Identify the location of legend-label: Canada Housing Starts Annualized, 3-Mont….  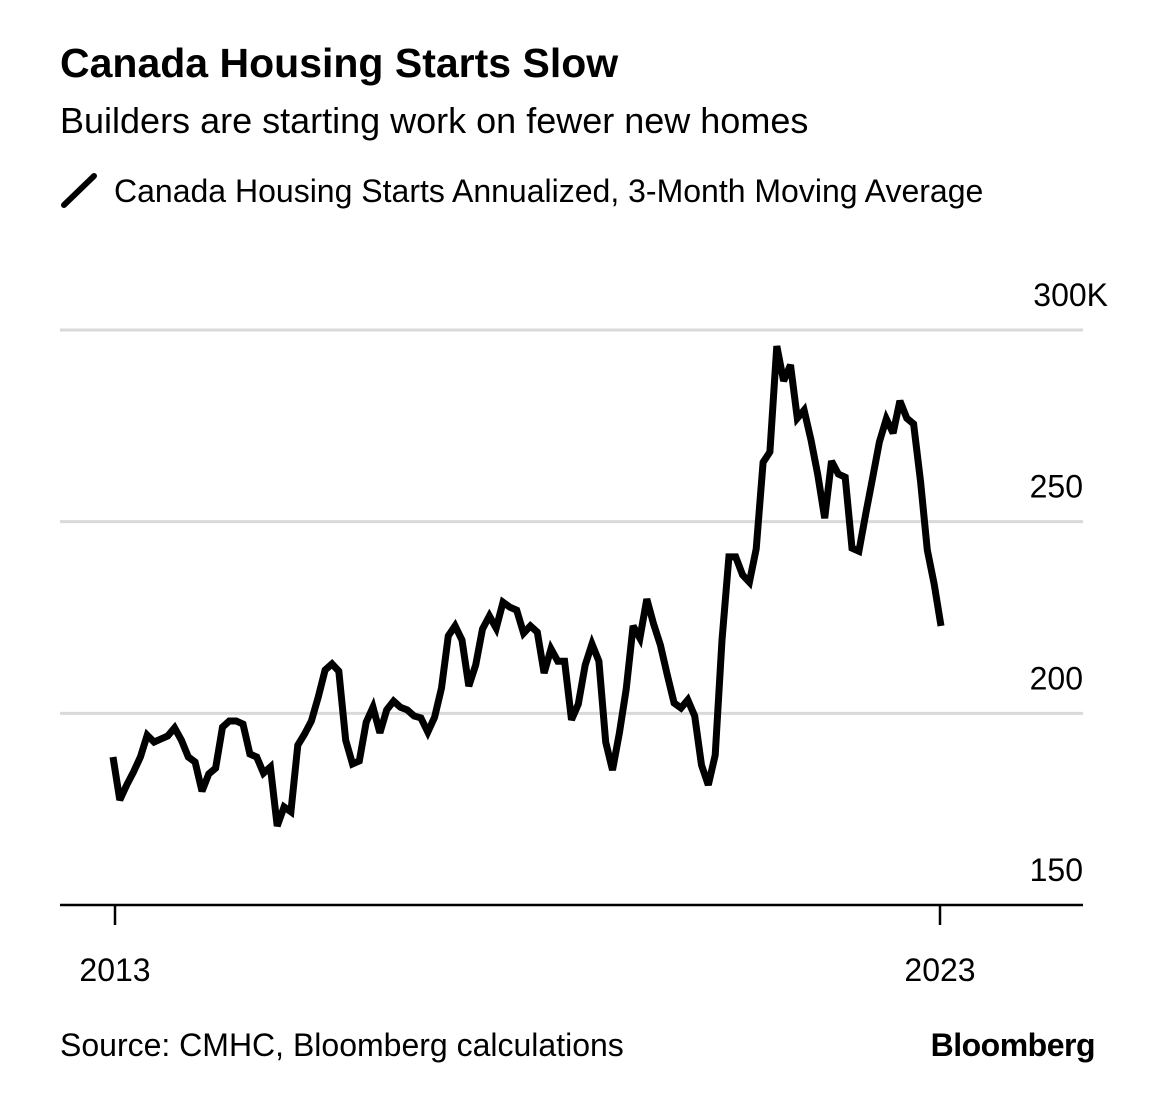
(549, 191).